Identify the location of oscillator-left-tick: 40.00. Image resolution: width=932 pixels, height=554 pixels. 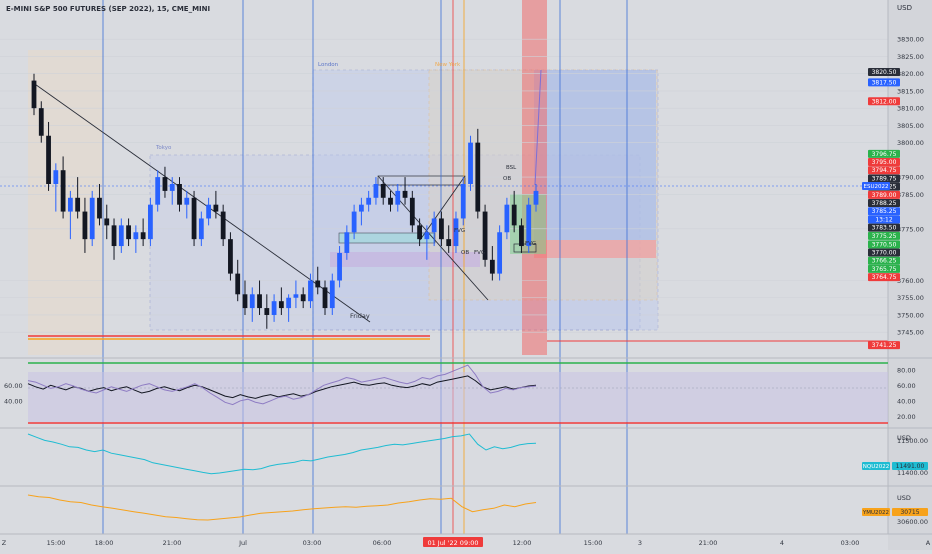
(13, 401).